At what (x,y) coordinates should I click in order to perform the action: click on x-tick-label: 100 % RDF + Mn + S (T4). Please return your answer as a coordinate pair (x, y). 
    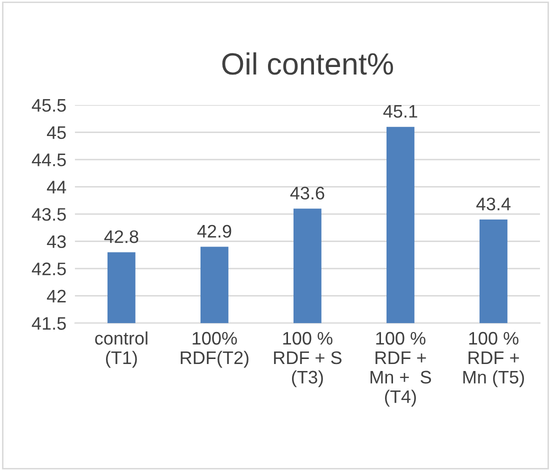
    Looking at the image, I should click on (400, 369).